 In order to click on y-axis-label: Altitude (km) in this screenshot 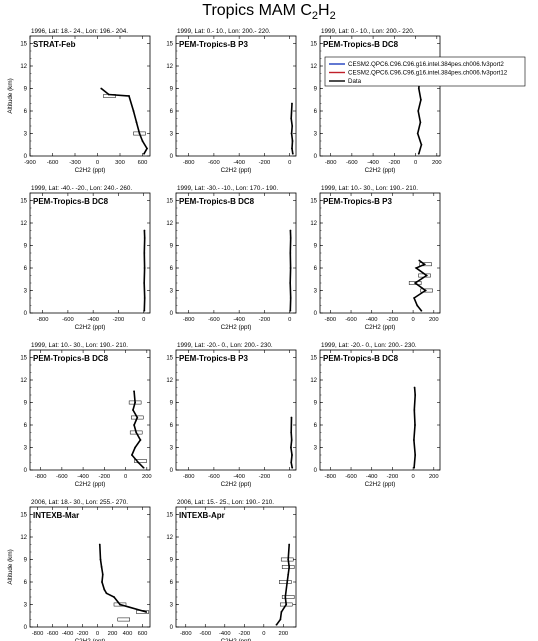, I will do `click(10, 566)`.